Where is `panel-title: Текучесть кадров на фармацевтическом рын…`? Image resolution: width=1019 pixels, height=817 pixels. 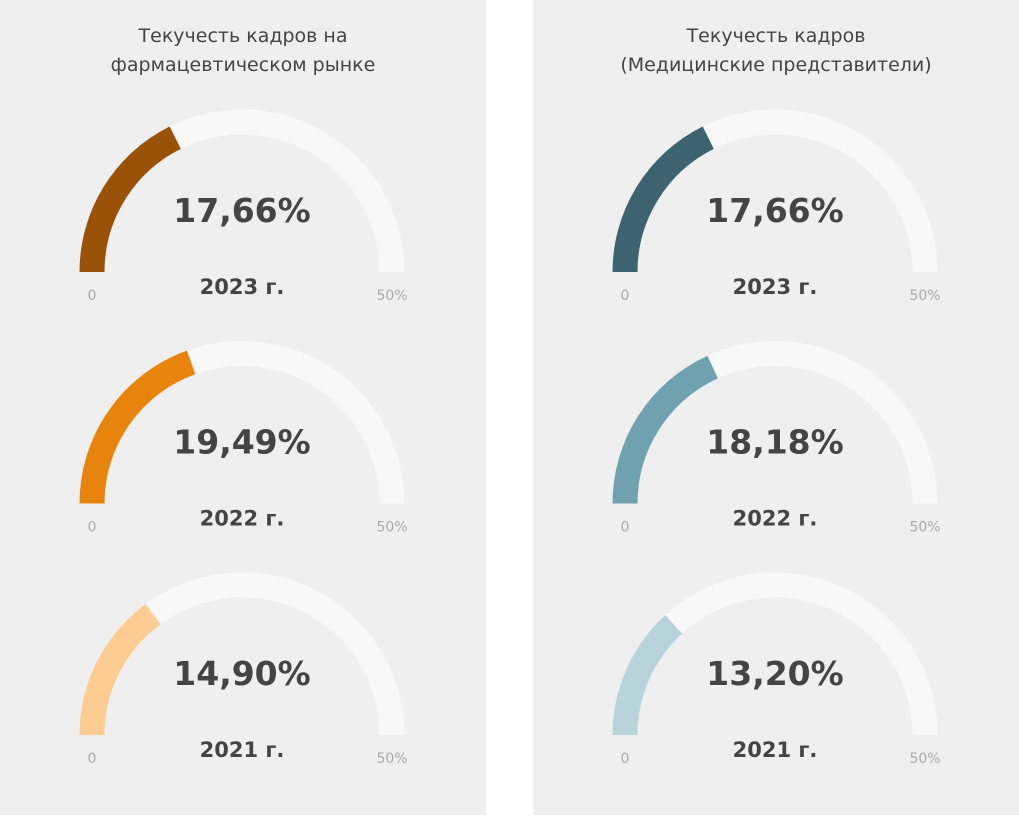 panel-title: Текучесть кадров на фармацевтическом рын… is located at coordinates (243, 50).